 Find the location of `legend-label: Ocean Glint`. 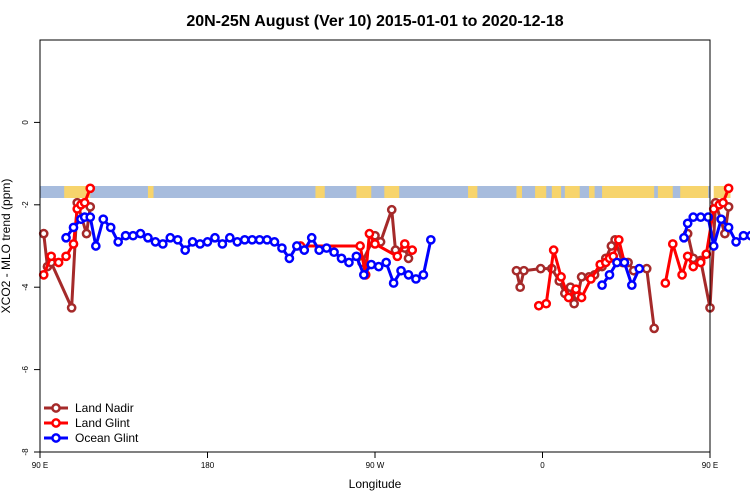

legend-label: Ocean Glint is located at coordinates (107, 438).